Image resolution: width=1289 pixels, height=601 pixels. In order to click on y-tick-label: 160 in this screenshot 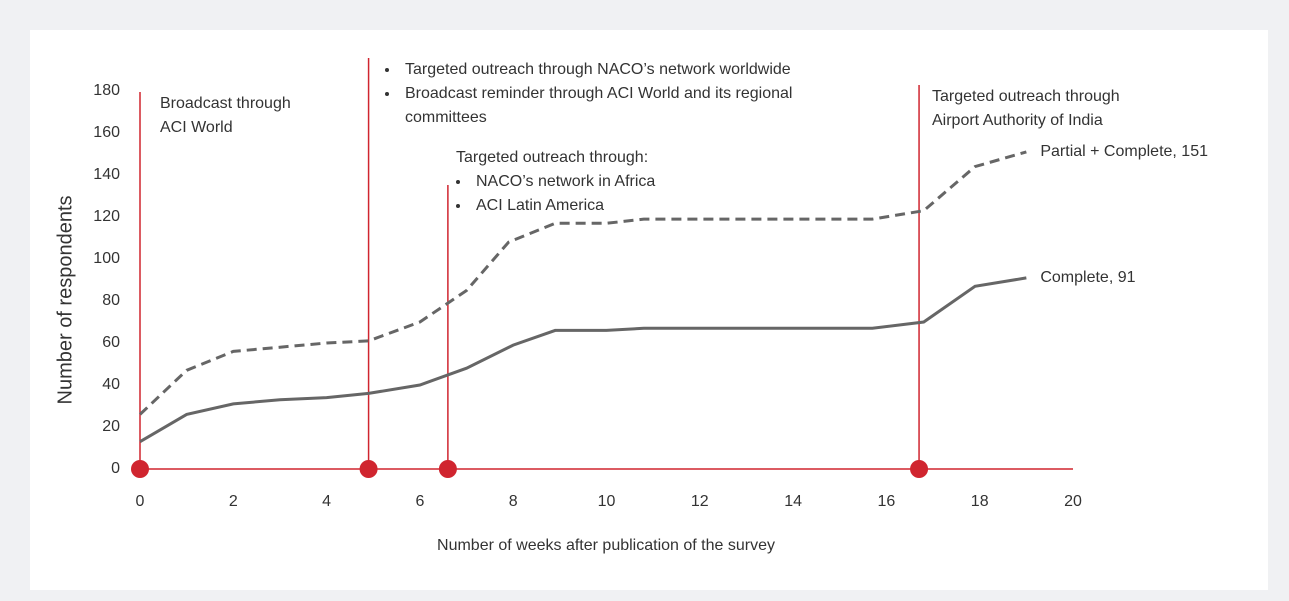, I will do `click(106, 132)`.